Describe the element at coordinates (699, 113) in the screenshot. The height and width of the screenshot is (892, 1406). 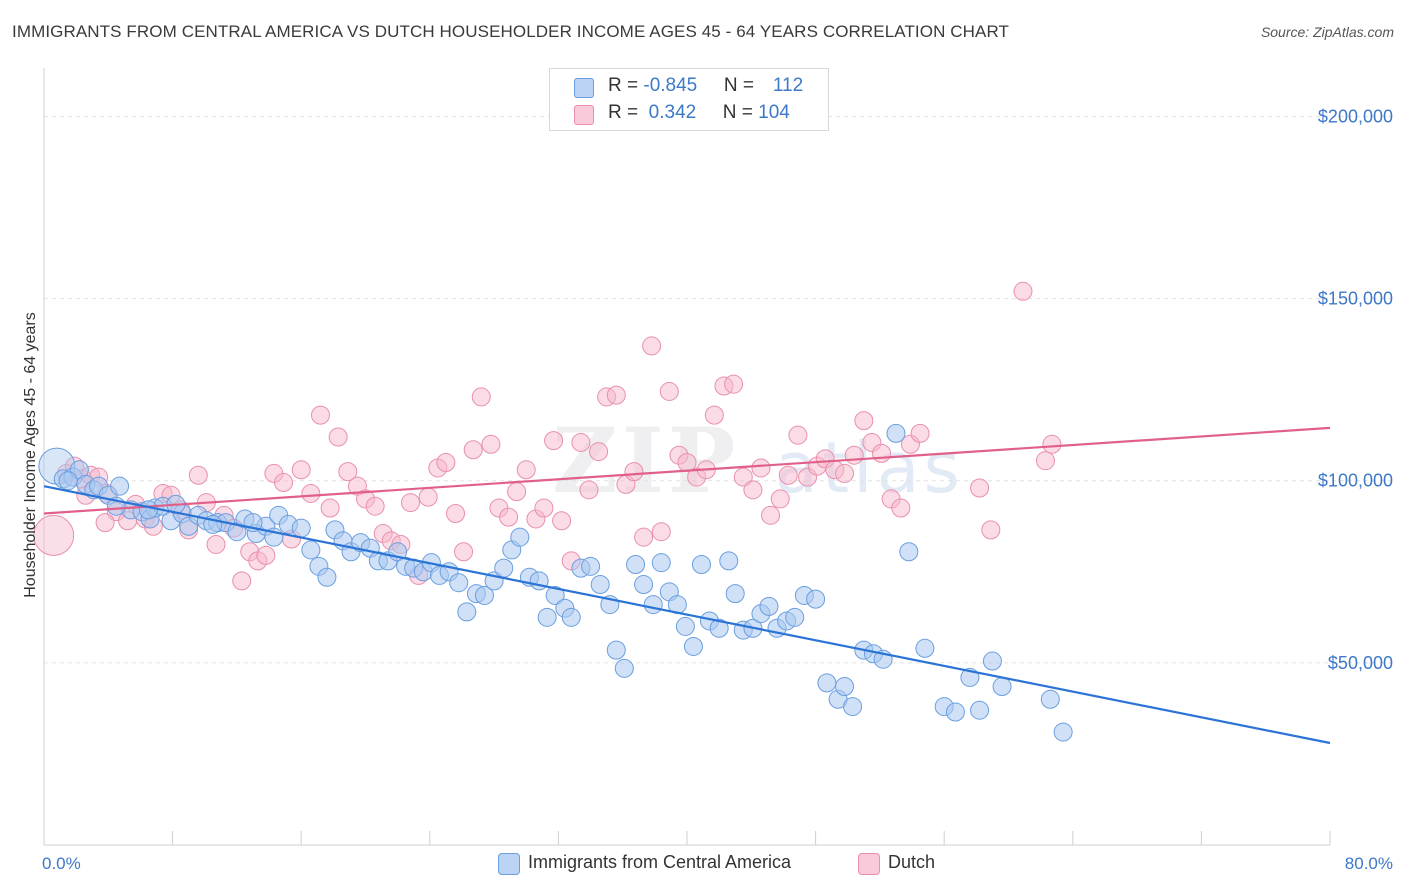
I see `legend-text-pink: R = 0.342 N = 104` at that location.